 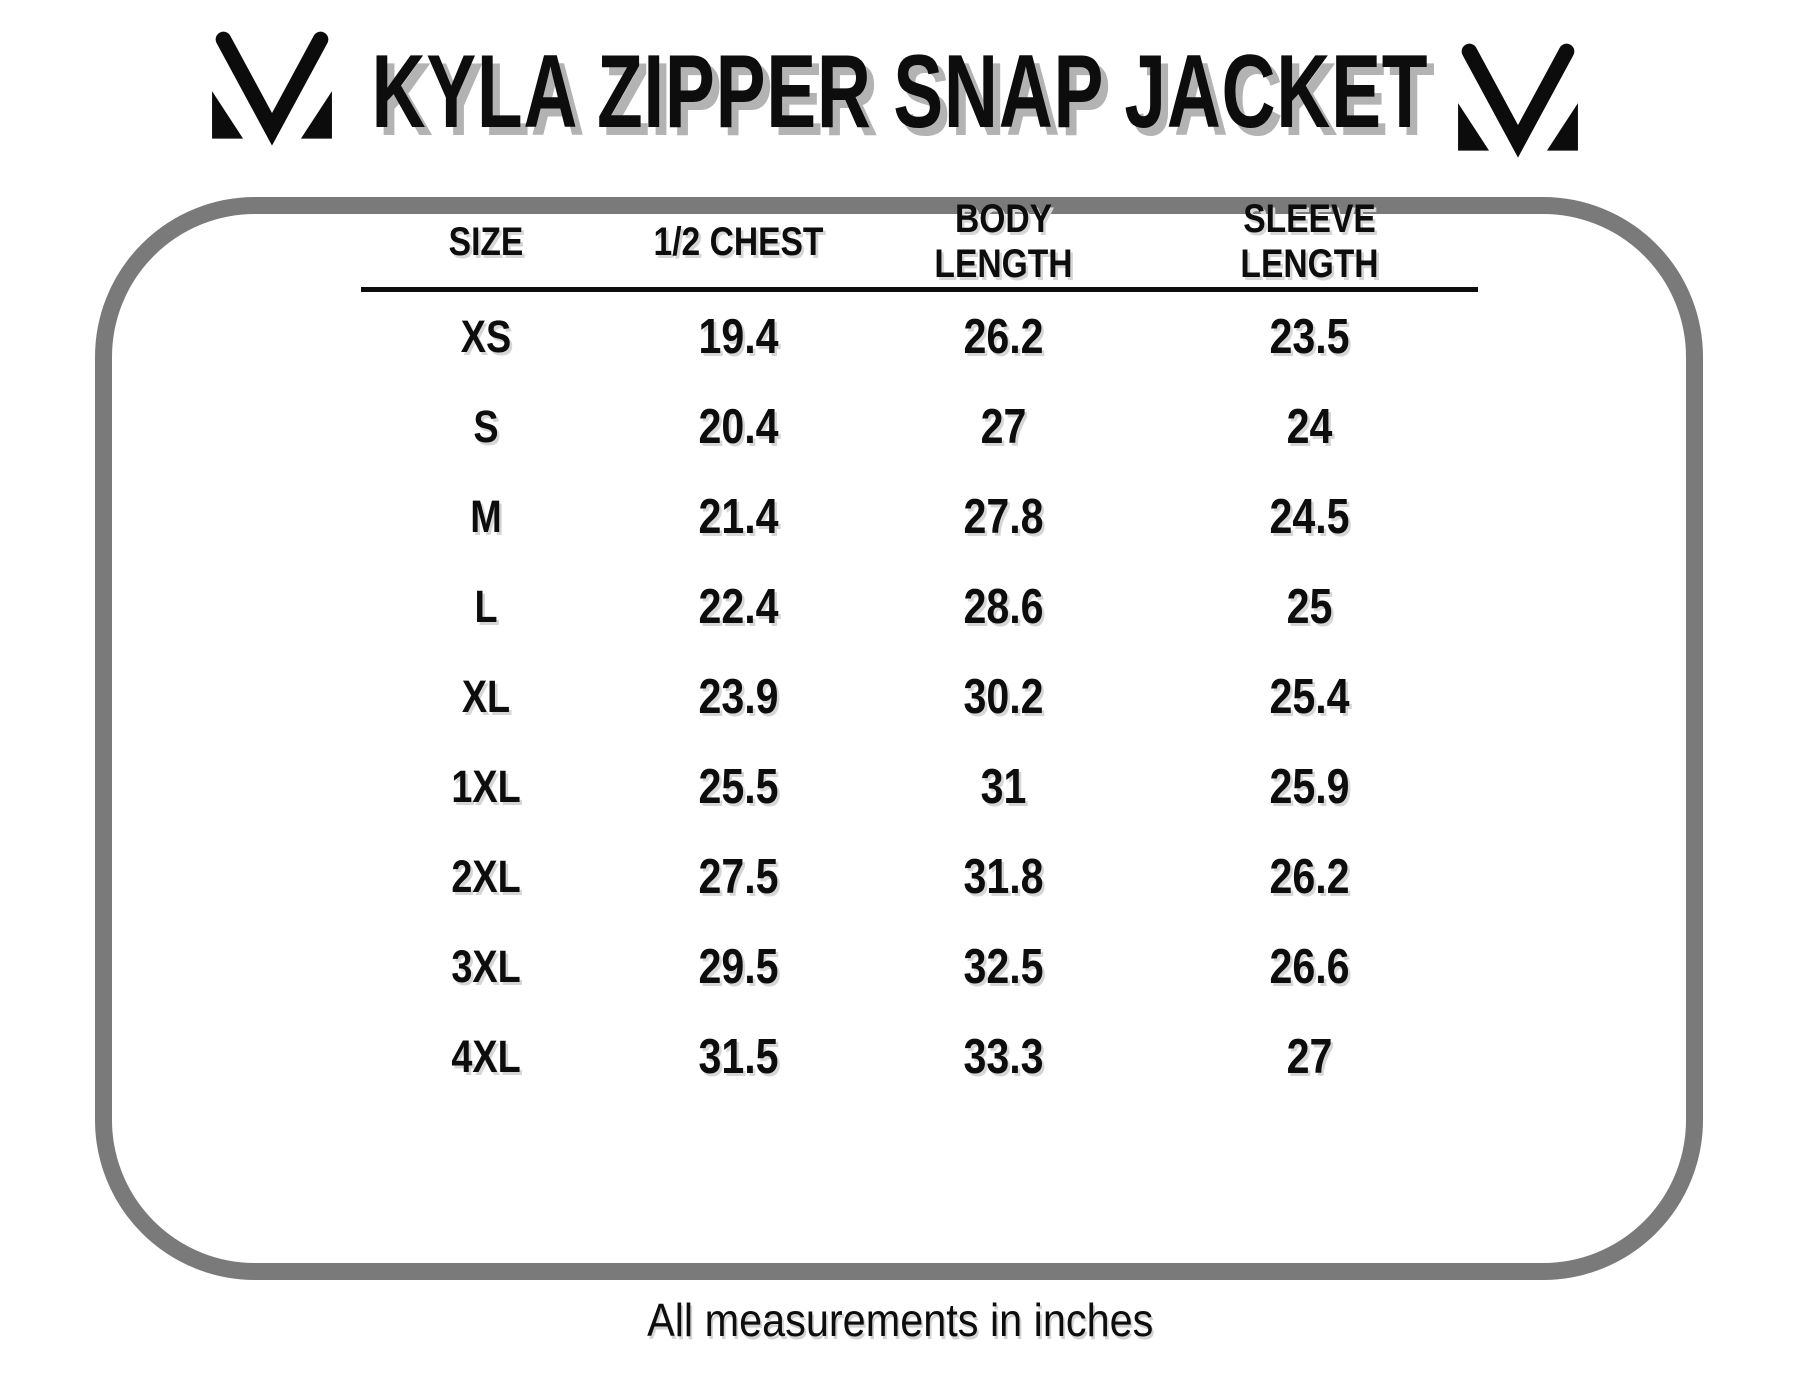 I want to click on column-header-line: SLEEVE, so click(x=1309, y=219).